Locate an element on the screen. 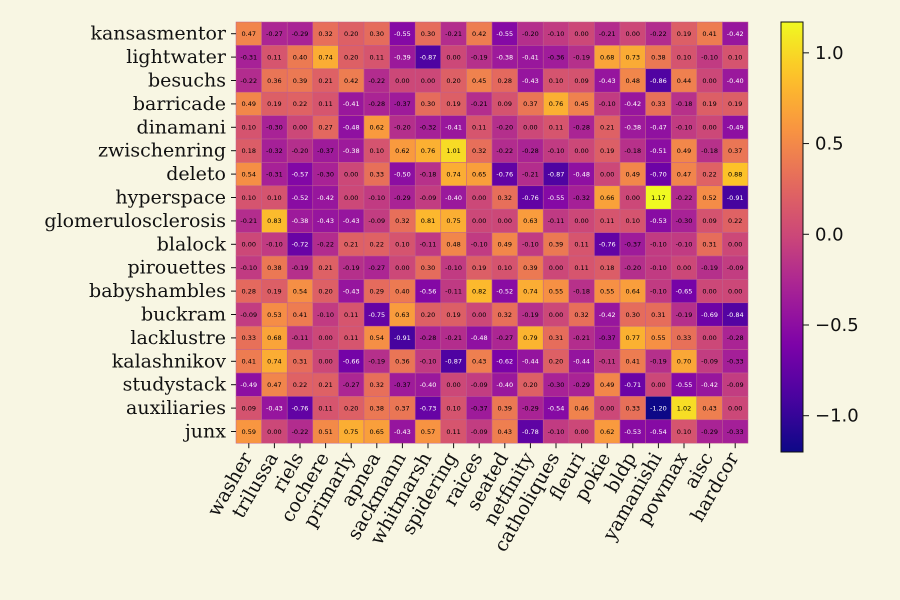 The width and height of the screenshot is (900, 600). cell-value-label: -0.36 is located at coordinates (556, 57).